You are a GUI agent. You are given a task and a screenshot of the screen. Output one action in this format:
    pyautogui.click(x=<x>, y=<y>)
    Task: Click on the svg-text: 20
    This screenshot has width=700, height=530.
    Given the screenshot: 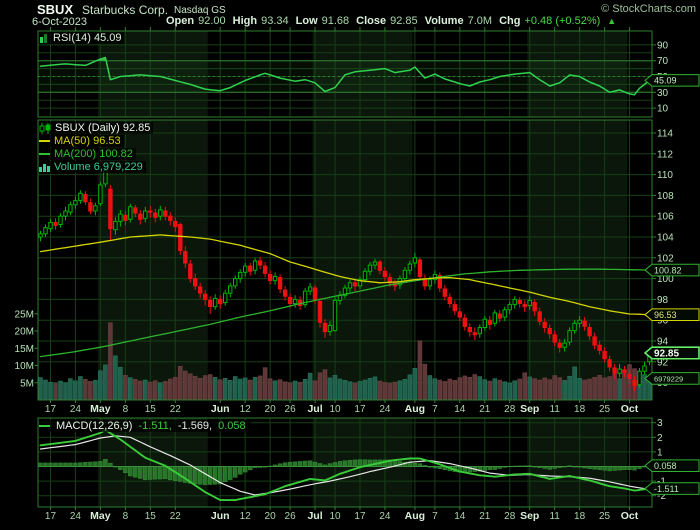 What is the action you would take?
    pyautogui.click(x=271, y=516)
    